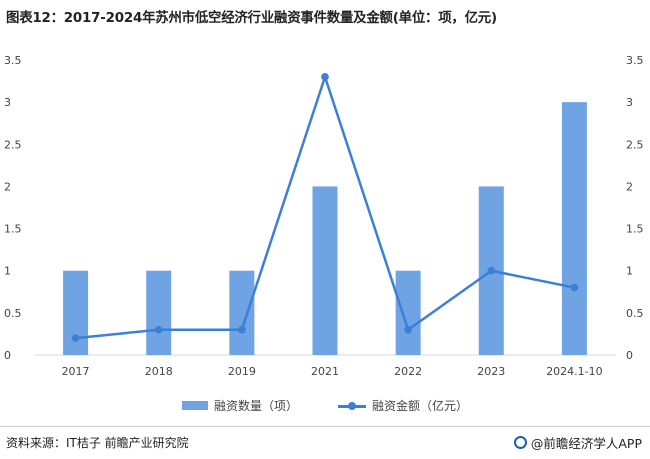 This screenshot has height=459, width=650. I want to click on legend-line-swatch, so click(352, 406).